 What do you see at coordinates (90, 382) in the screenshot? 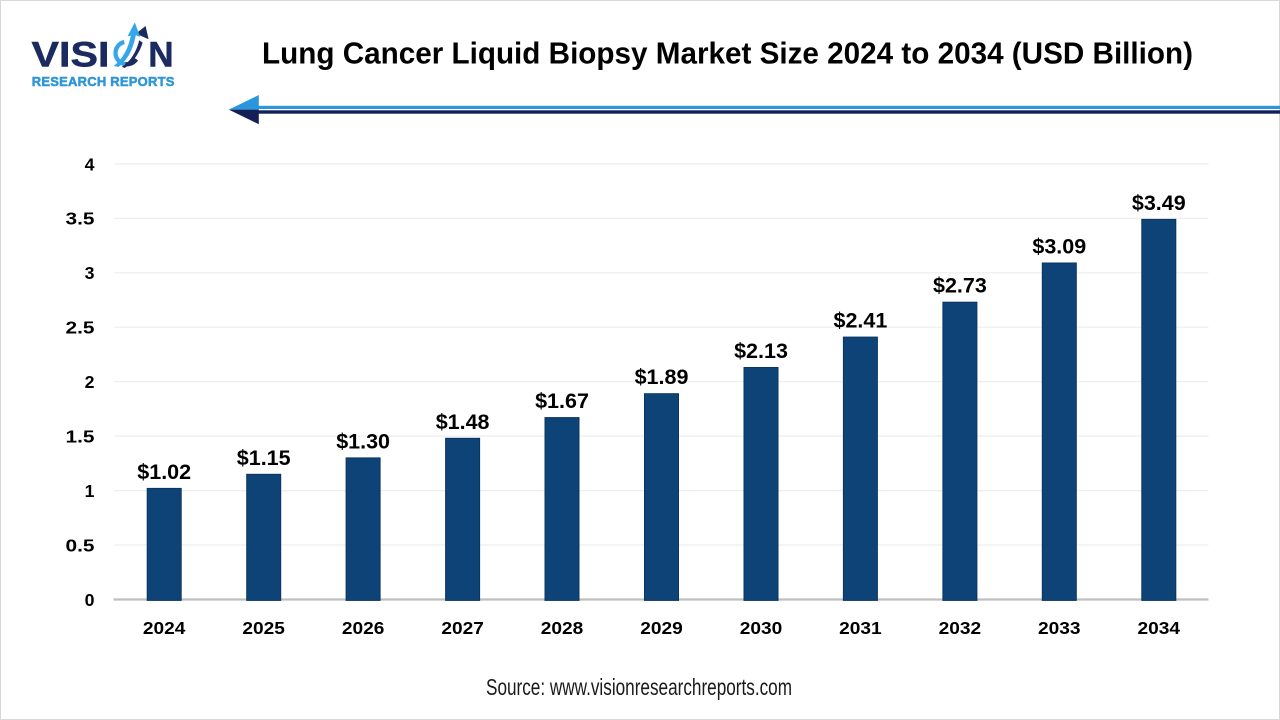
I see `svg-text: 2` at bounding box center [90, 382].